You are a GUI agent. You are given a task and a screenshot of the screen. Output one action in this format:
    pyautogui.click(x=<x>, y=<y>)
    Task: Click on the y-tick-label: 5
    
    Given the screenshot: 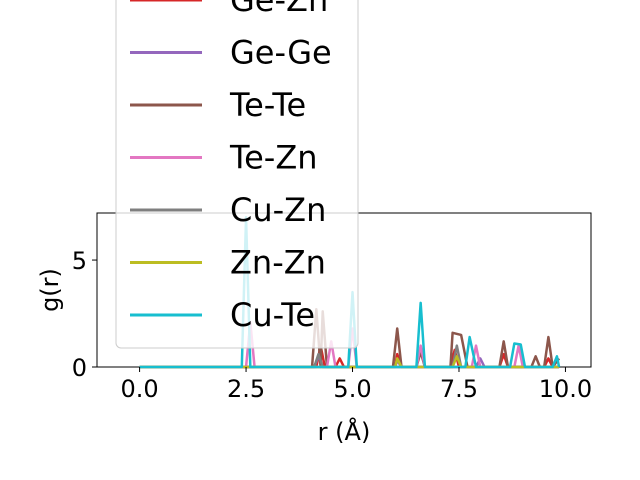 What is the action you would take?
    pyautogui.click(x=79, y=261)
    